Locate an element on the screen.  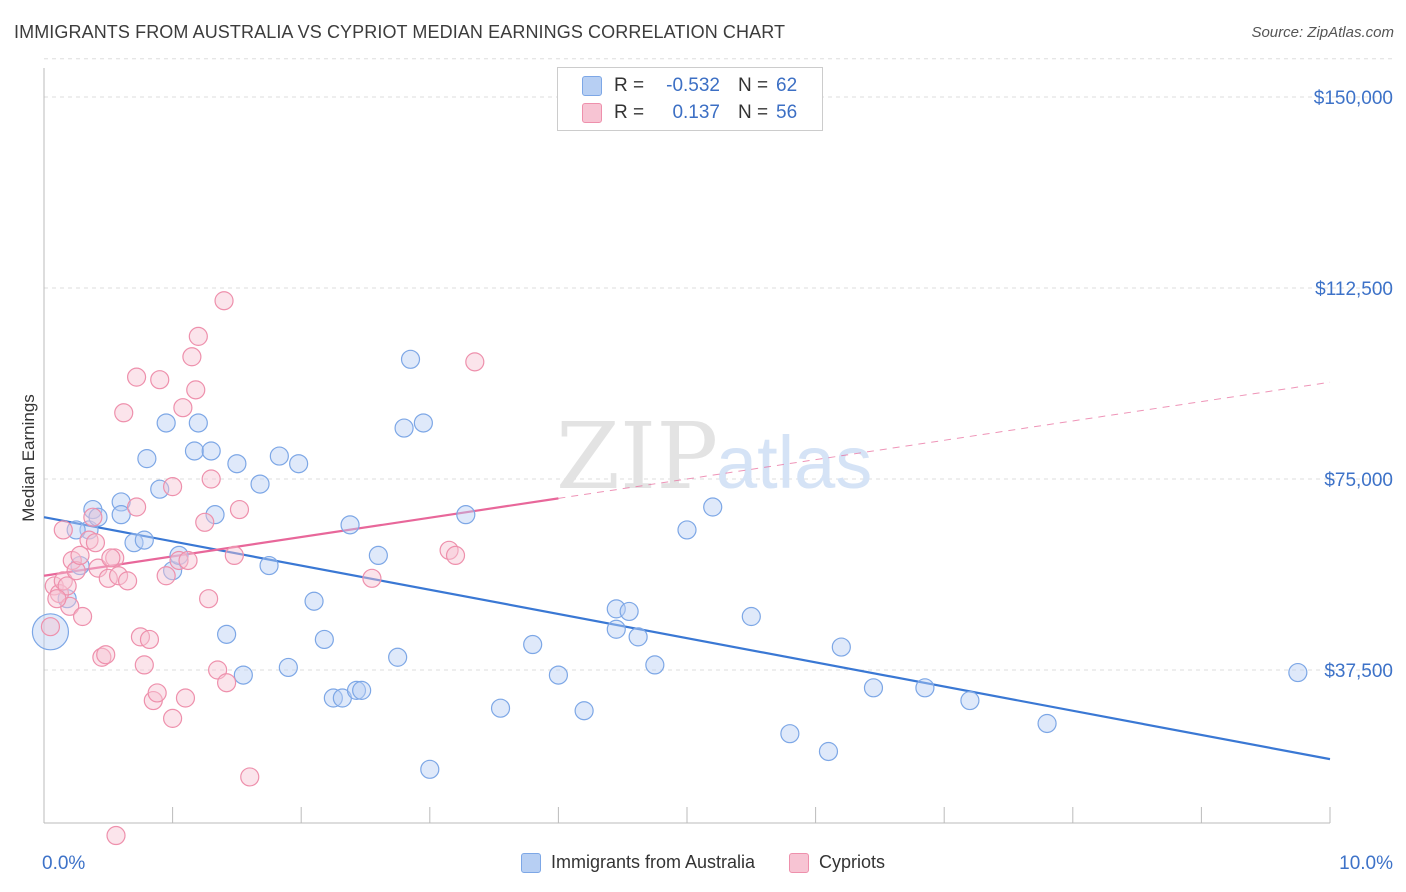
watermark: ZIP atlas is located at coordinates (714, 456).